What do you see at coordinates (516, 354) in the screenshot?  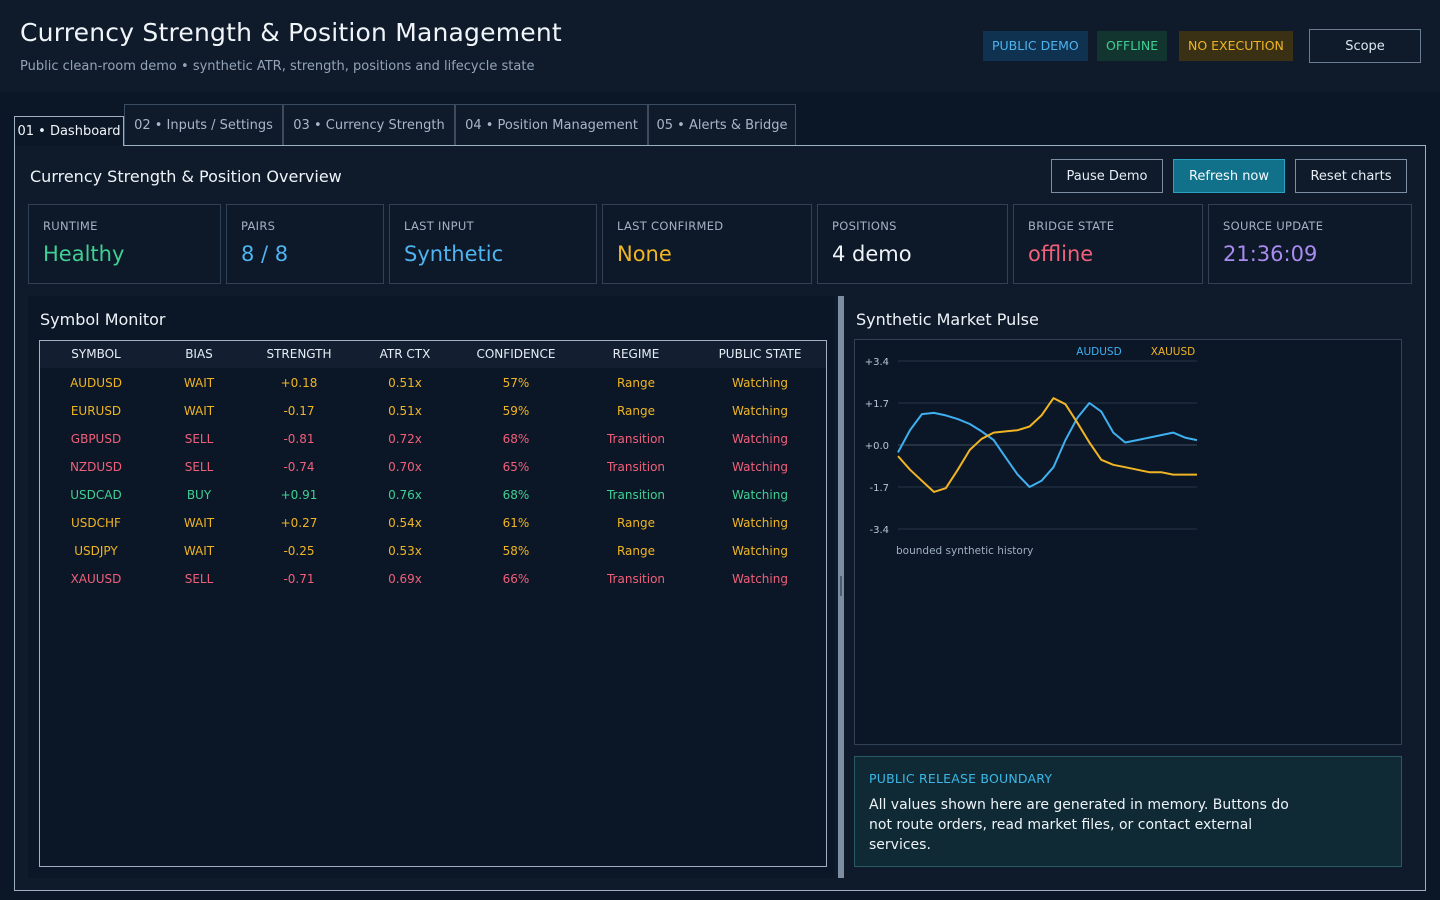 I see `column-header-confidence: CONFIDENCE` at bounding box center [516, 354].